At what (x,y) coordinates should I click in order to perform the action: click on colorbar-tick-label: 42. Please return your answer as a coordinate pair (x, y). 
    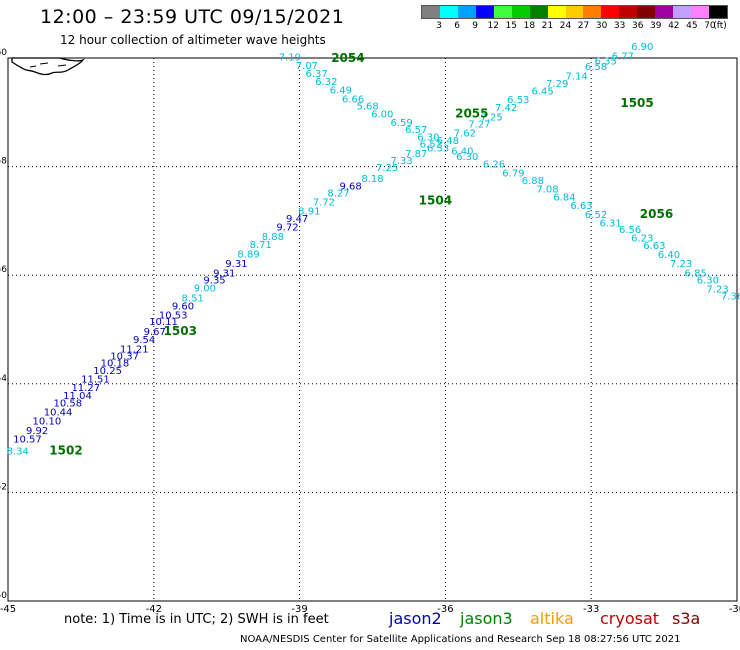
    Looking at the image, I should click on (674, 26).